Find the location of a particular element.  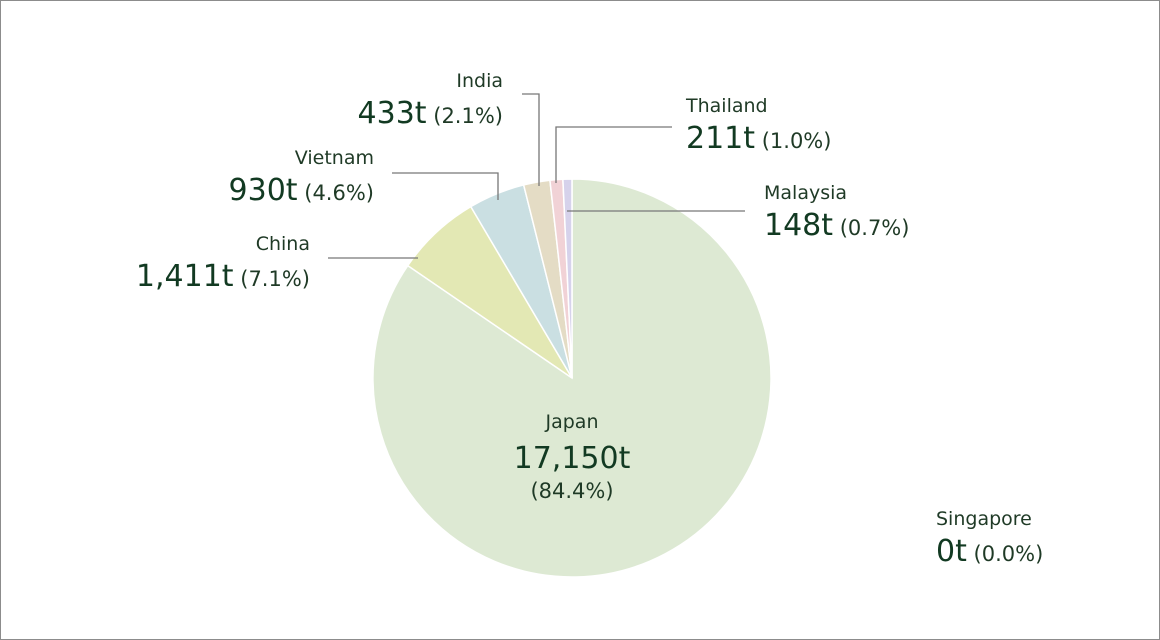

svg-text: 0t (0.0%) is located at coordinates (989, 551).